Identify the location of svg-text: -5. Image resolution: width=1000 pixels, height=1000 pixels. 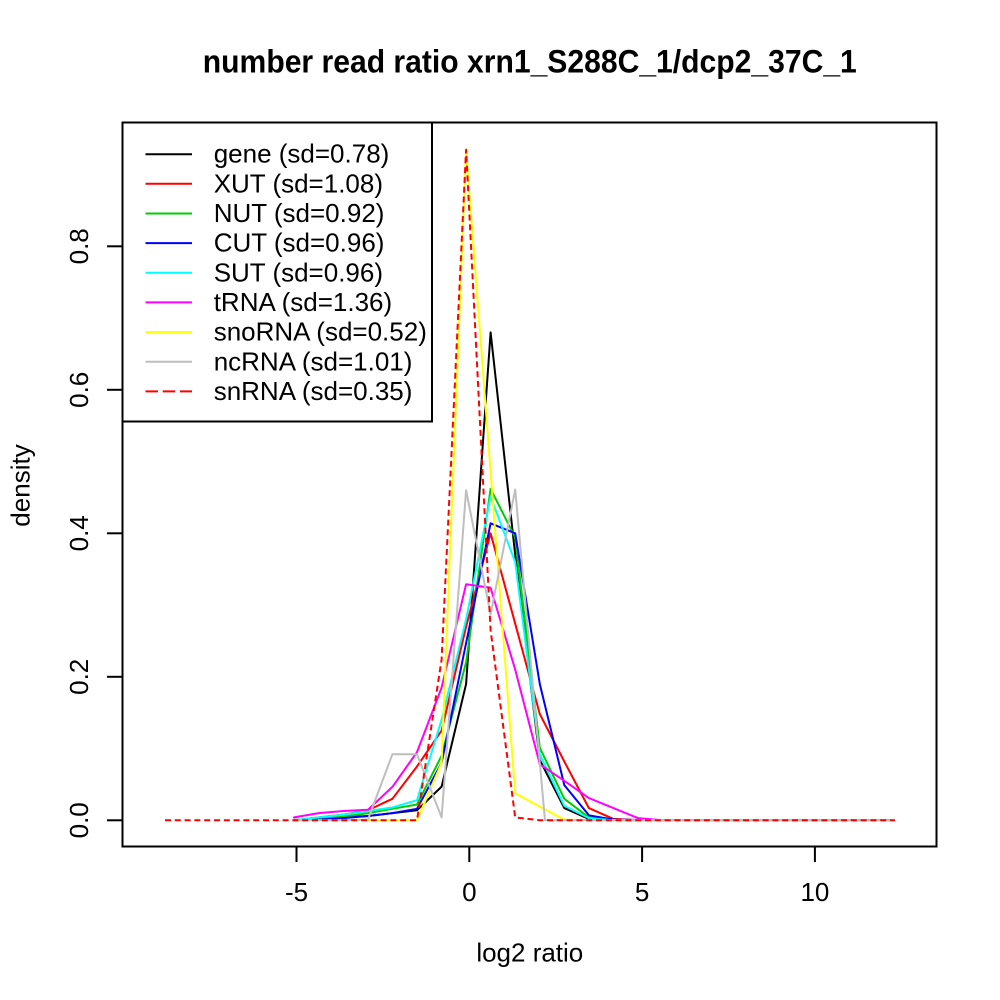
(296, 892).